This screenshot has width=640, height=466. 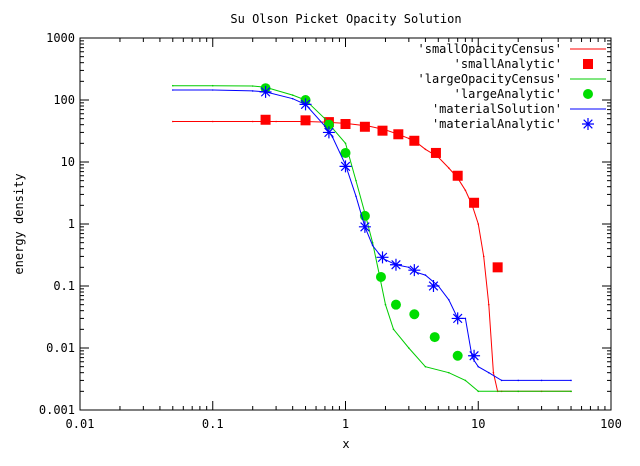 What do you see at coordinates (71, 224) in the screenshot?
I see `y-tick-label: 1` at bounding box center [71, 224].